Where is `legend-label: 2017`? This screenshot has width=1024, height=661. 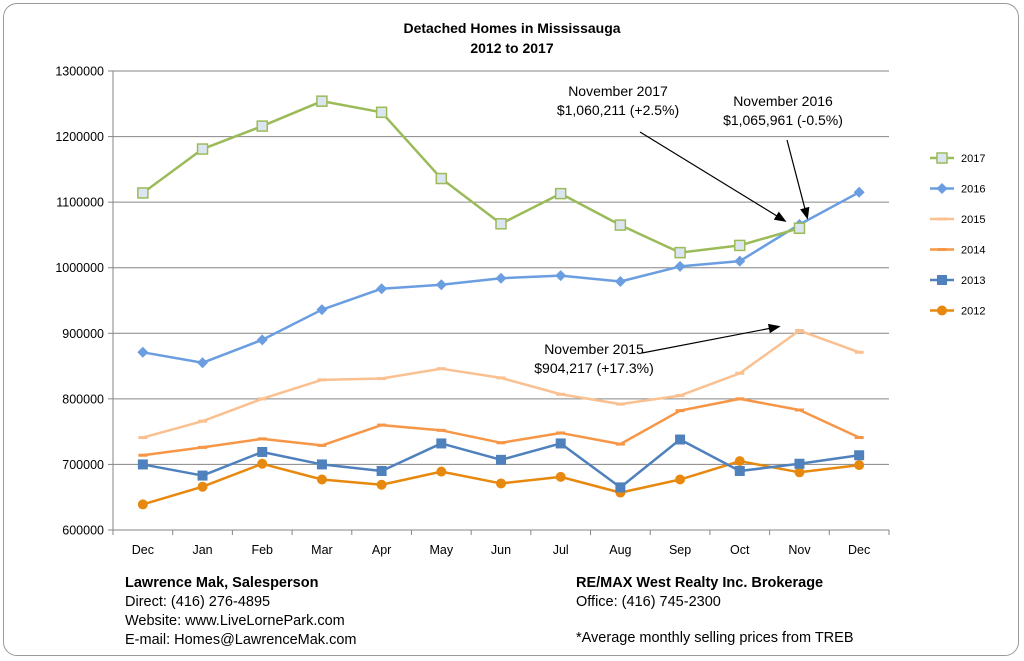
legend-label: 2017 is located at coordinates (973, 159).